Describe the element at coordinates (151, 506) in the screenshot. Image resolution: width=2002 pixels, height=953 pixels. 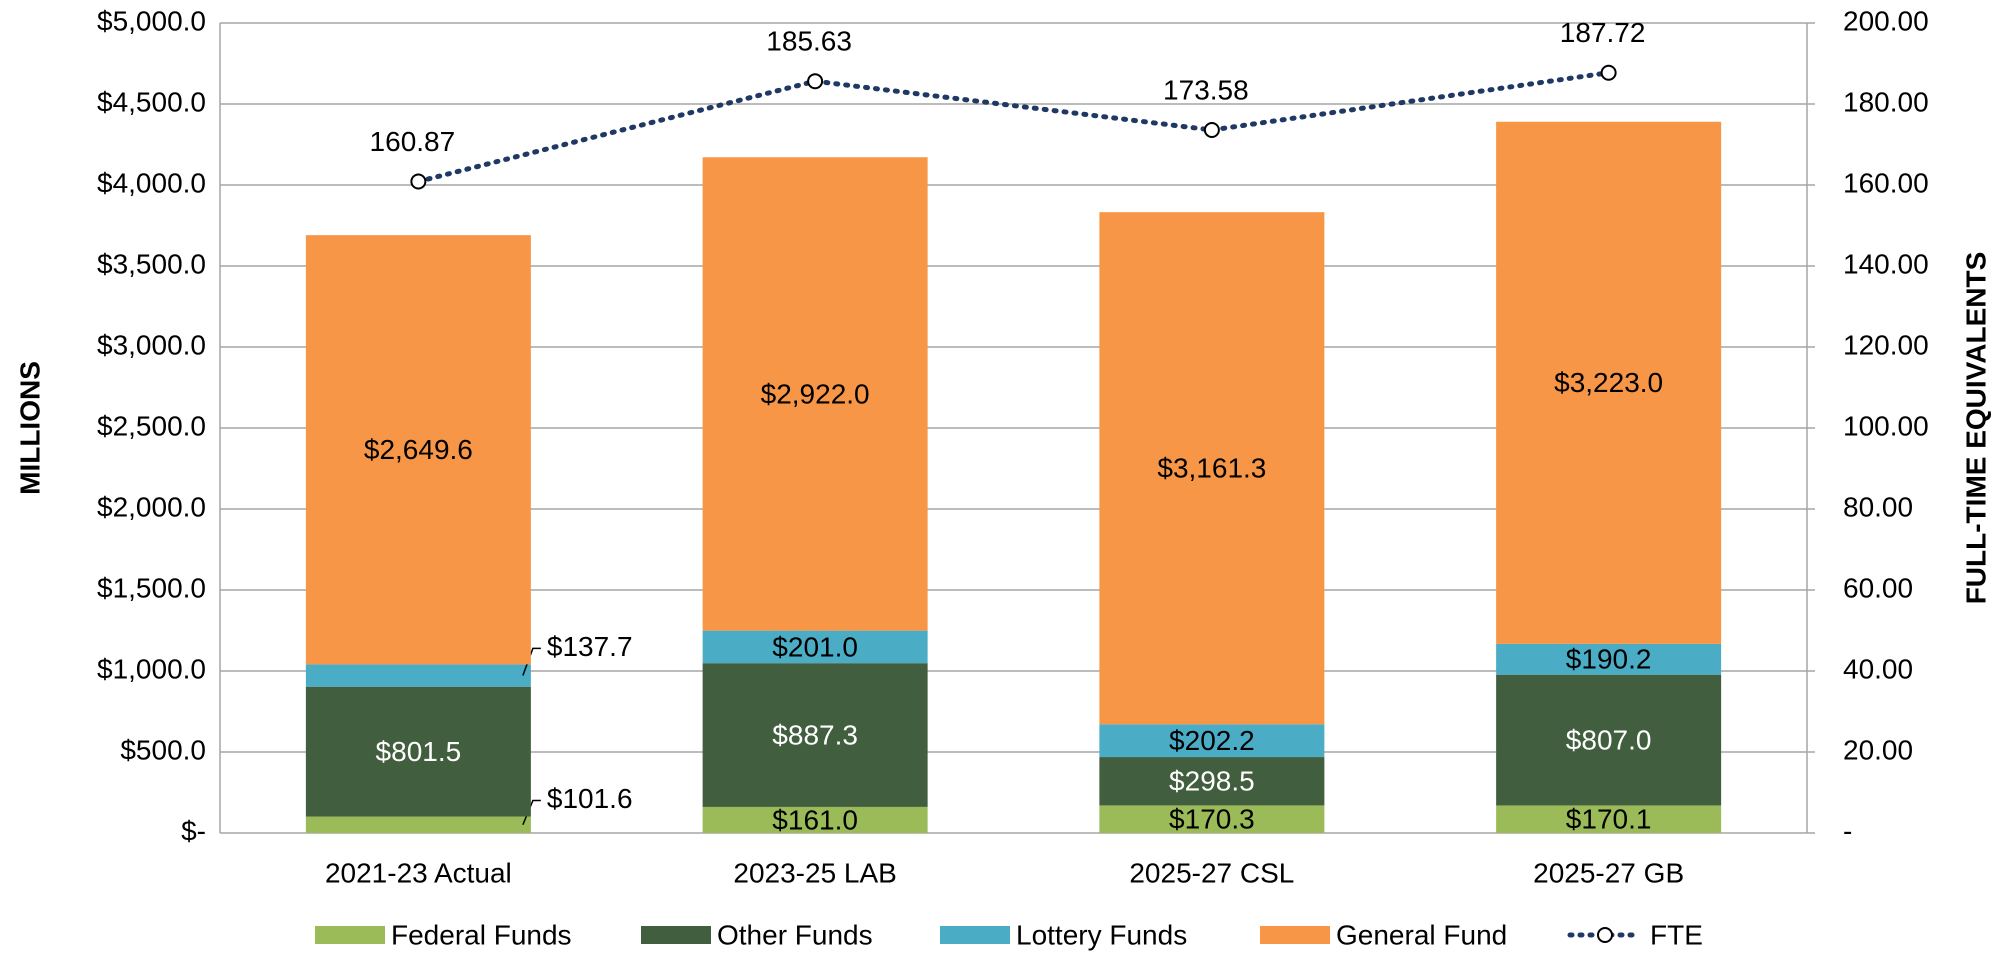
I see `y-tick-label: $2,000.0` at that location.